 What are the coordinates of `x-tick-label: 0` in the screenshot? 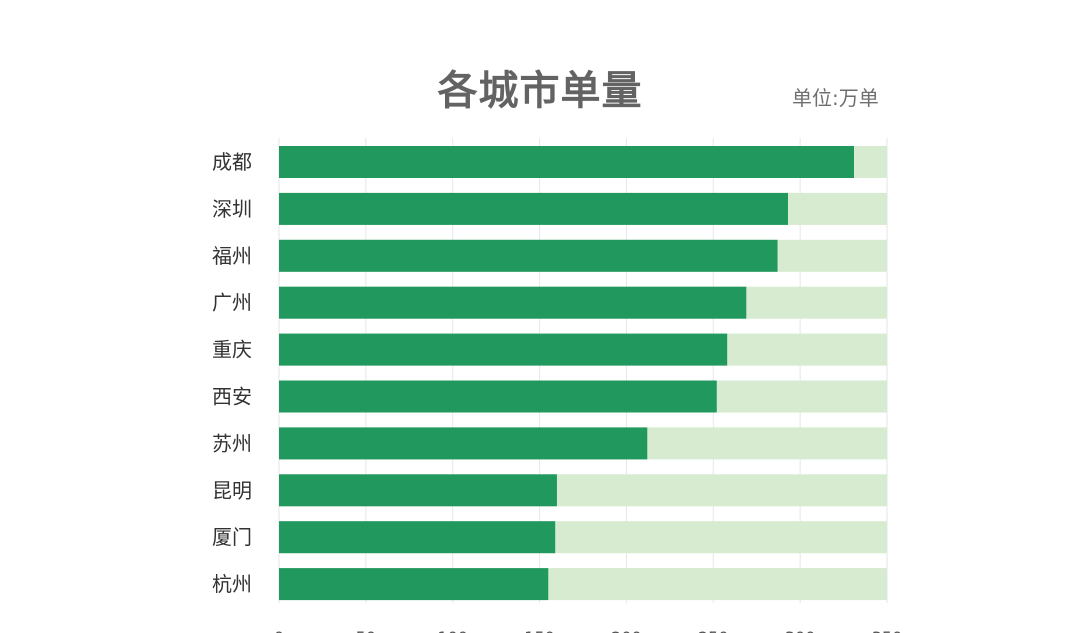 It's located at (279, 630).